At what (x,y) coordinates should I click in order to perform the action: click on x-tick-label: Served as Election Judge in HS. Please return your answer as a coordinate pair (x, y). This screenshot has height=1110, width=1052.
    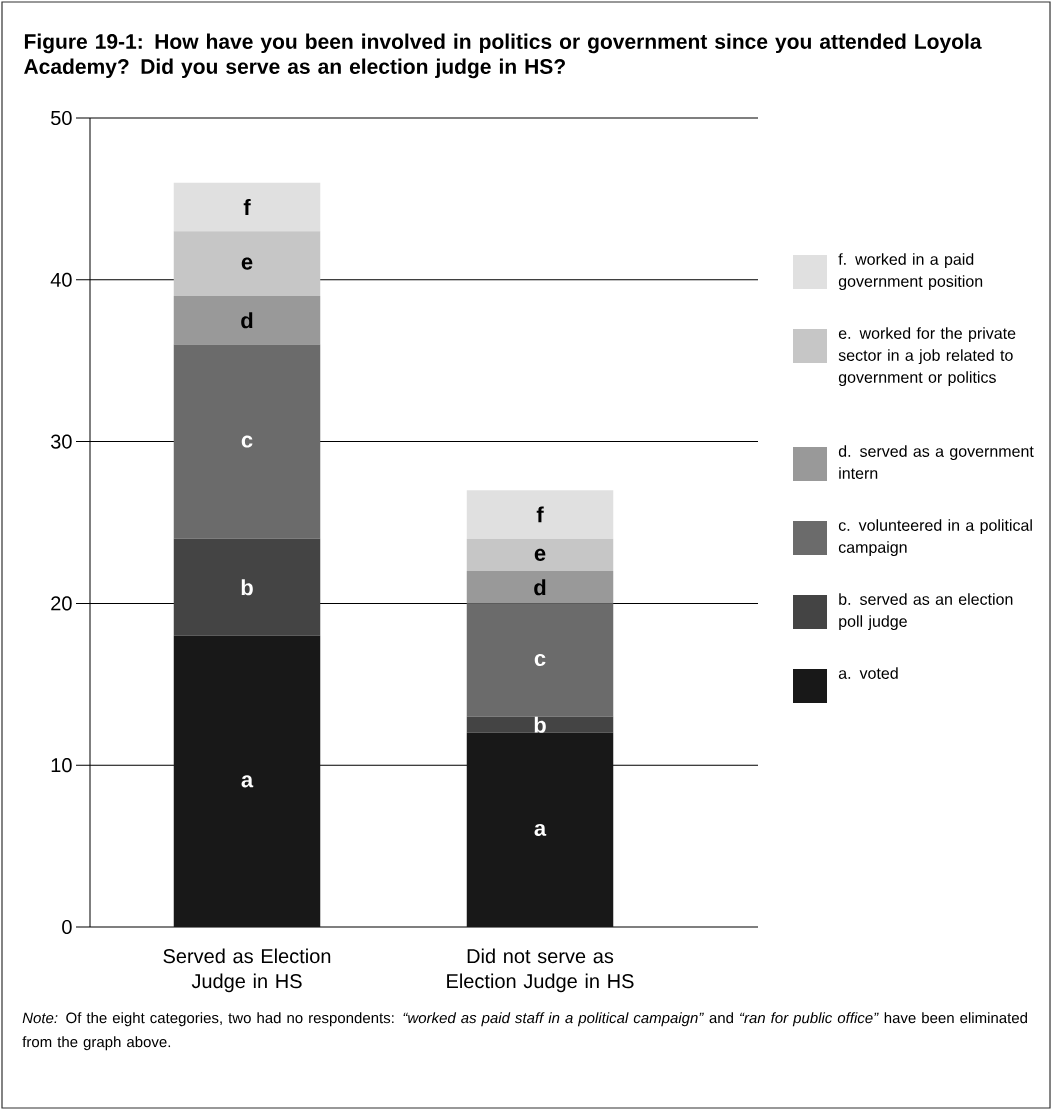
    Looking at the image, I should click on (247, 970).